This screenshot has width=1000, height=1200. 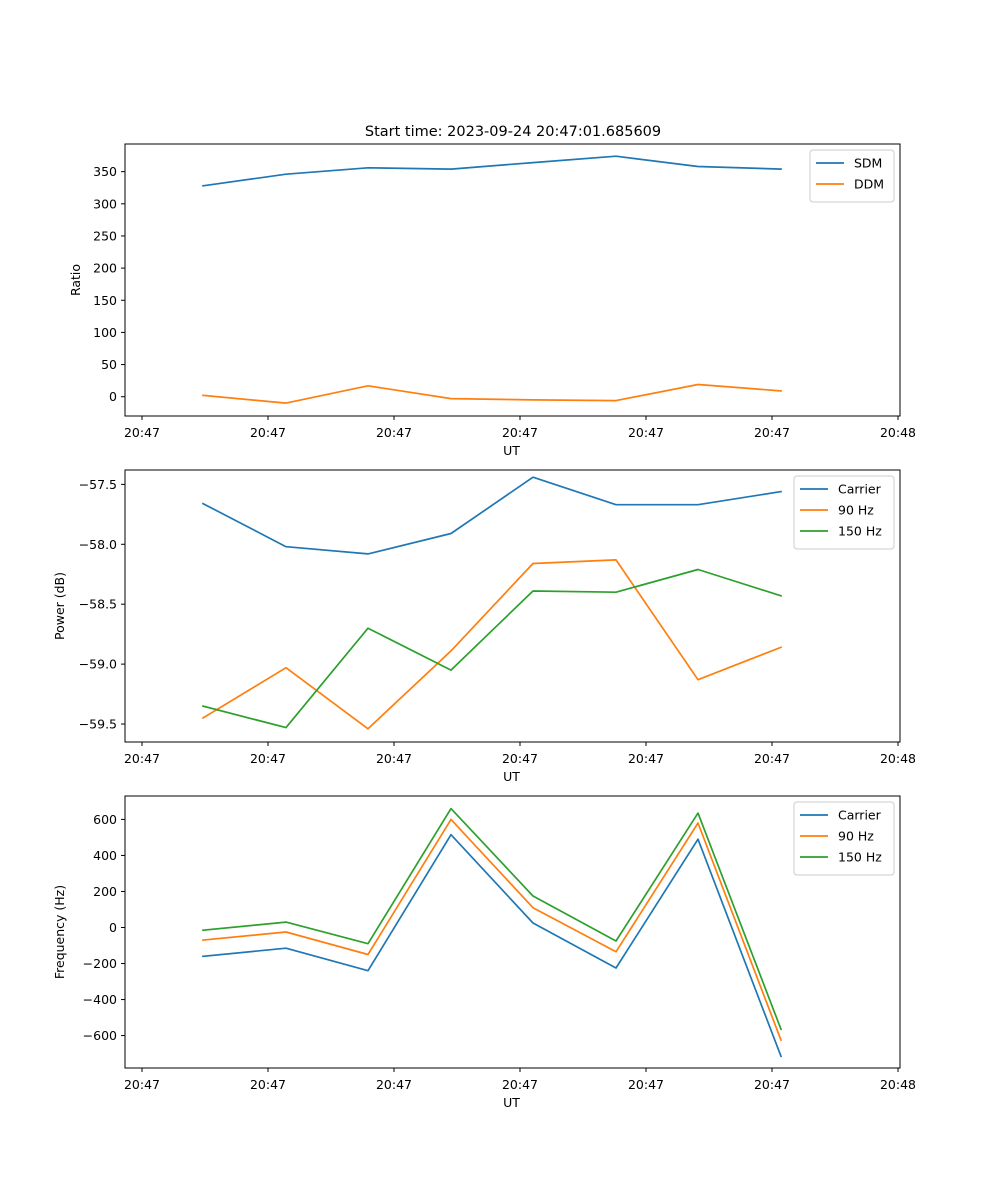 I want to click on y-tick-label: −57.5, so click(x=98, y=484).